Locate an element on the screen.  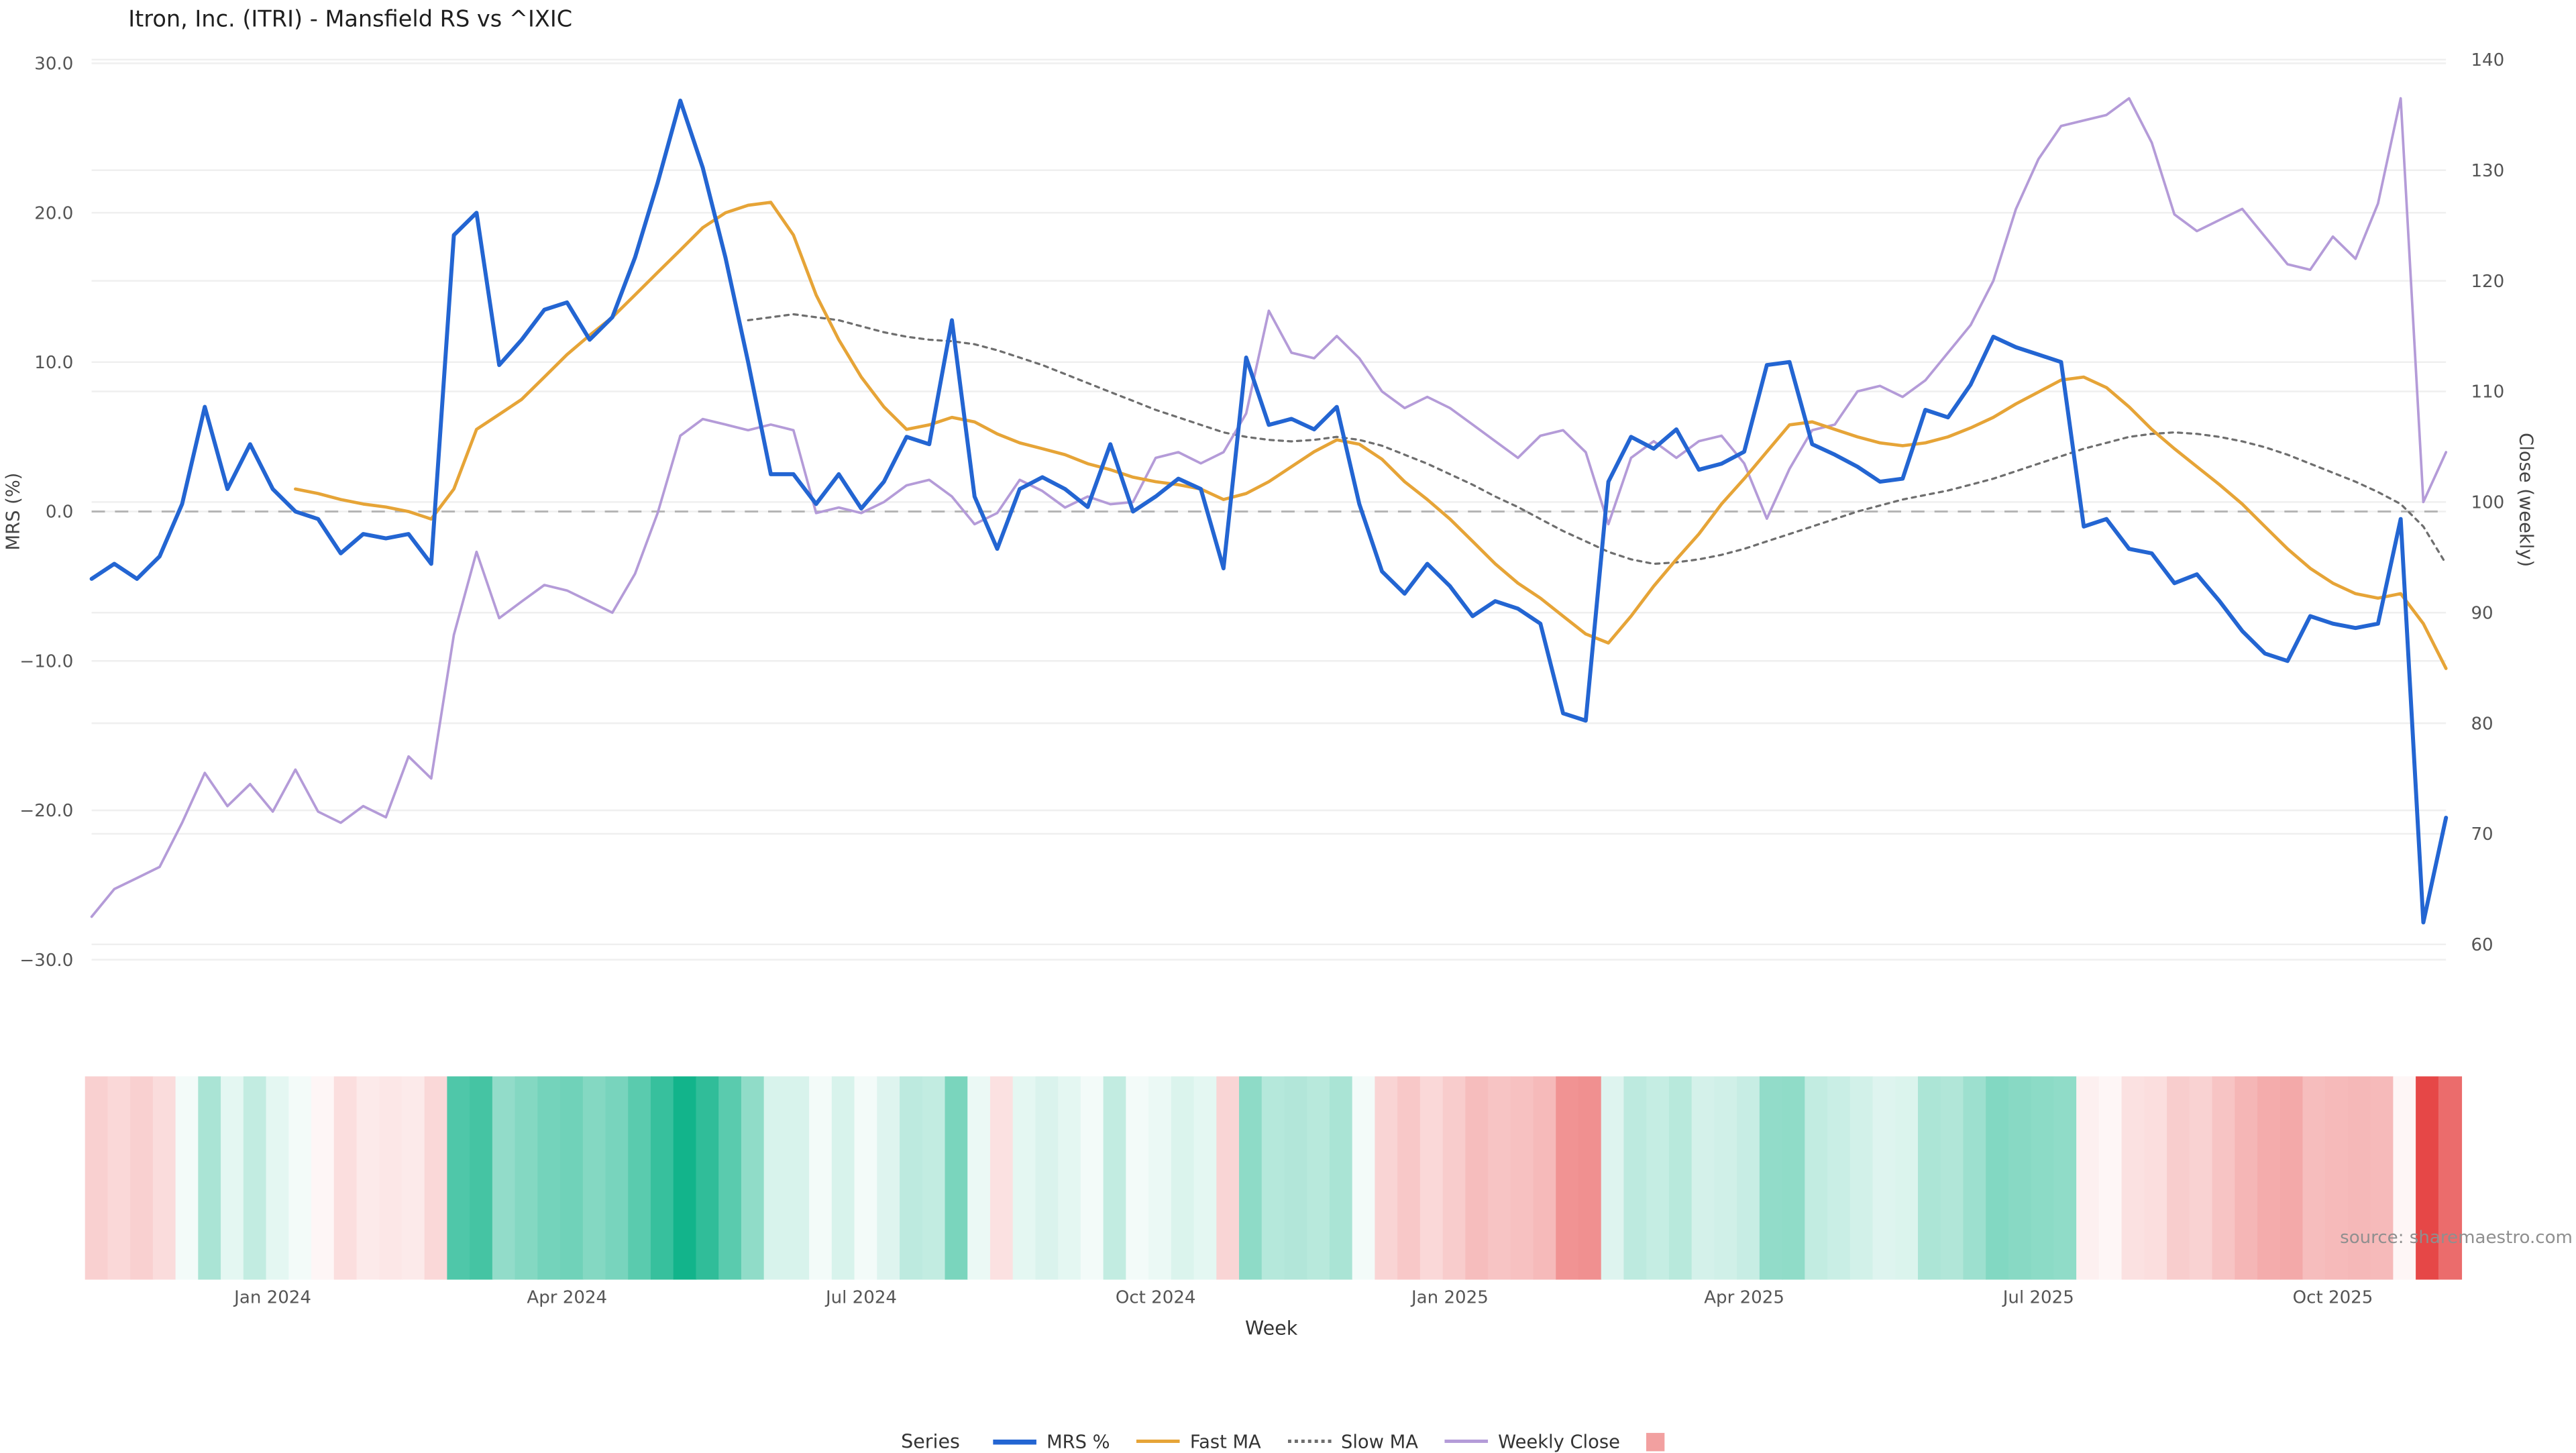
legend-item-fast-ma: Fast MA is located at coordinates (1198, 1441).